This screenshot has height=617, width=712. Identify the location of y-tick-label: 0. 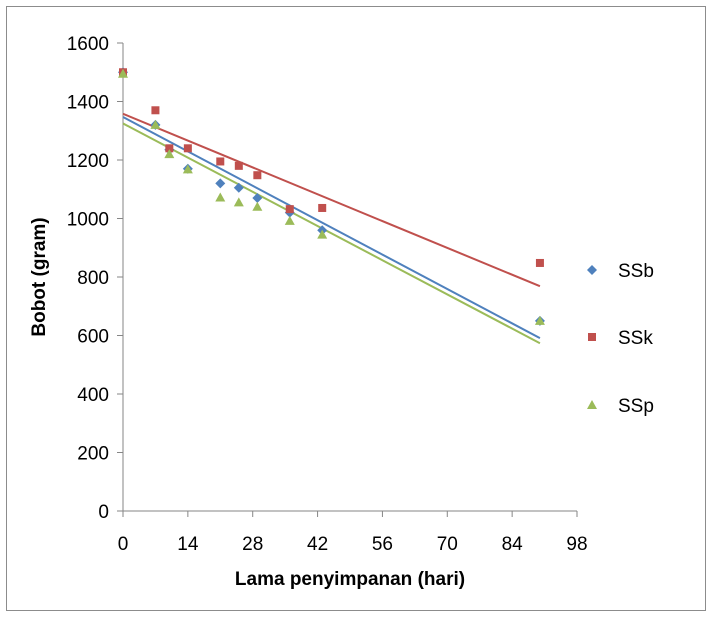
(103, 512).